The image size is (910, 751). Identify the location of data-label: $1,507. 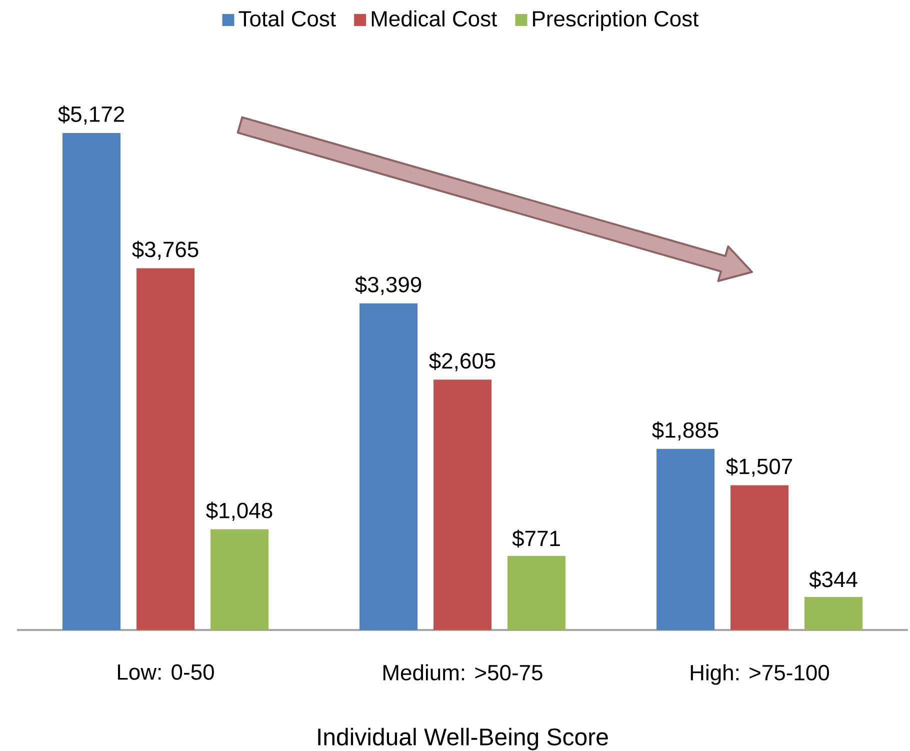
(759, 467).